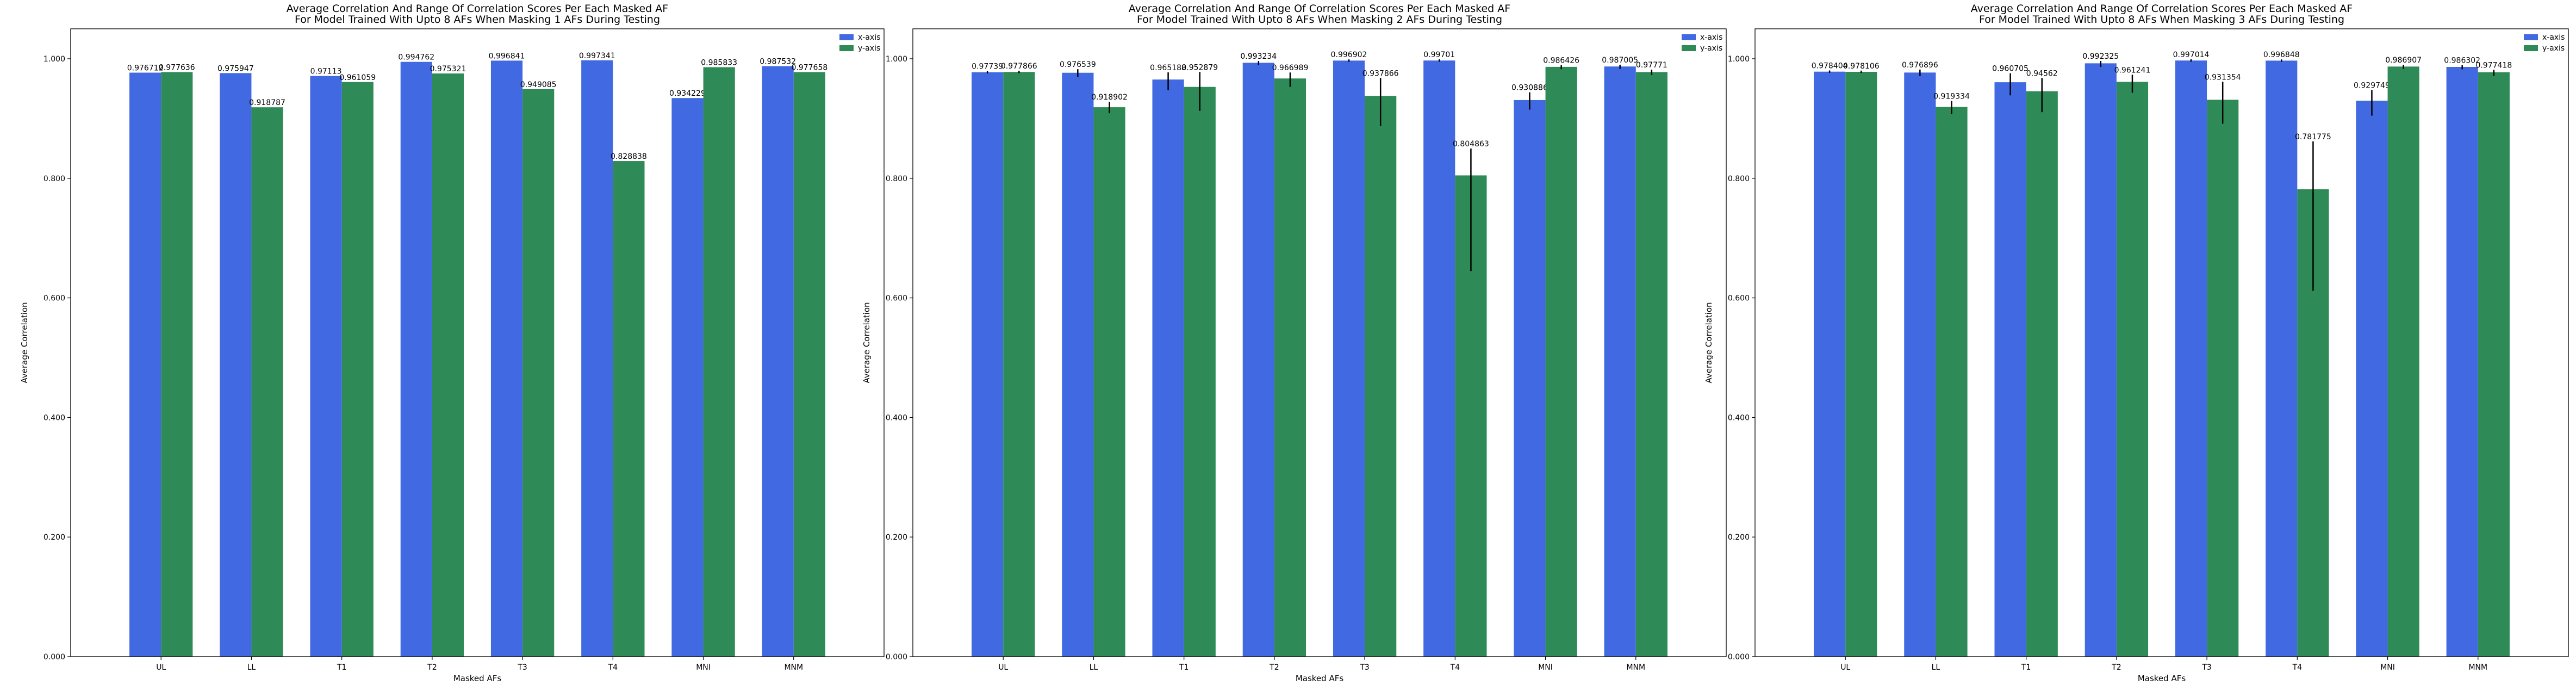 The width and height of the screenshot is (2576, 686). I want to click on bar-y-axis-T3, so click(1381, 376).